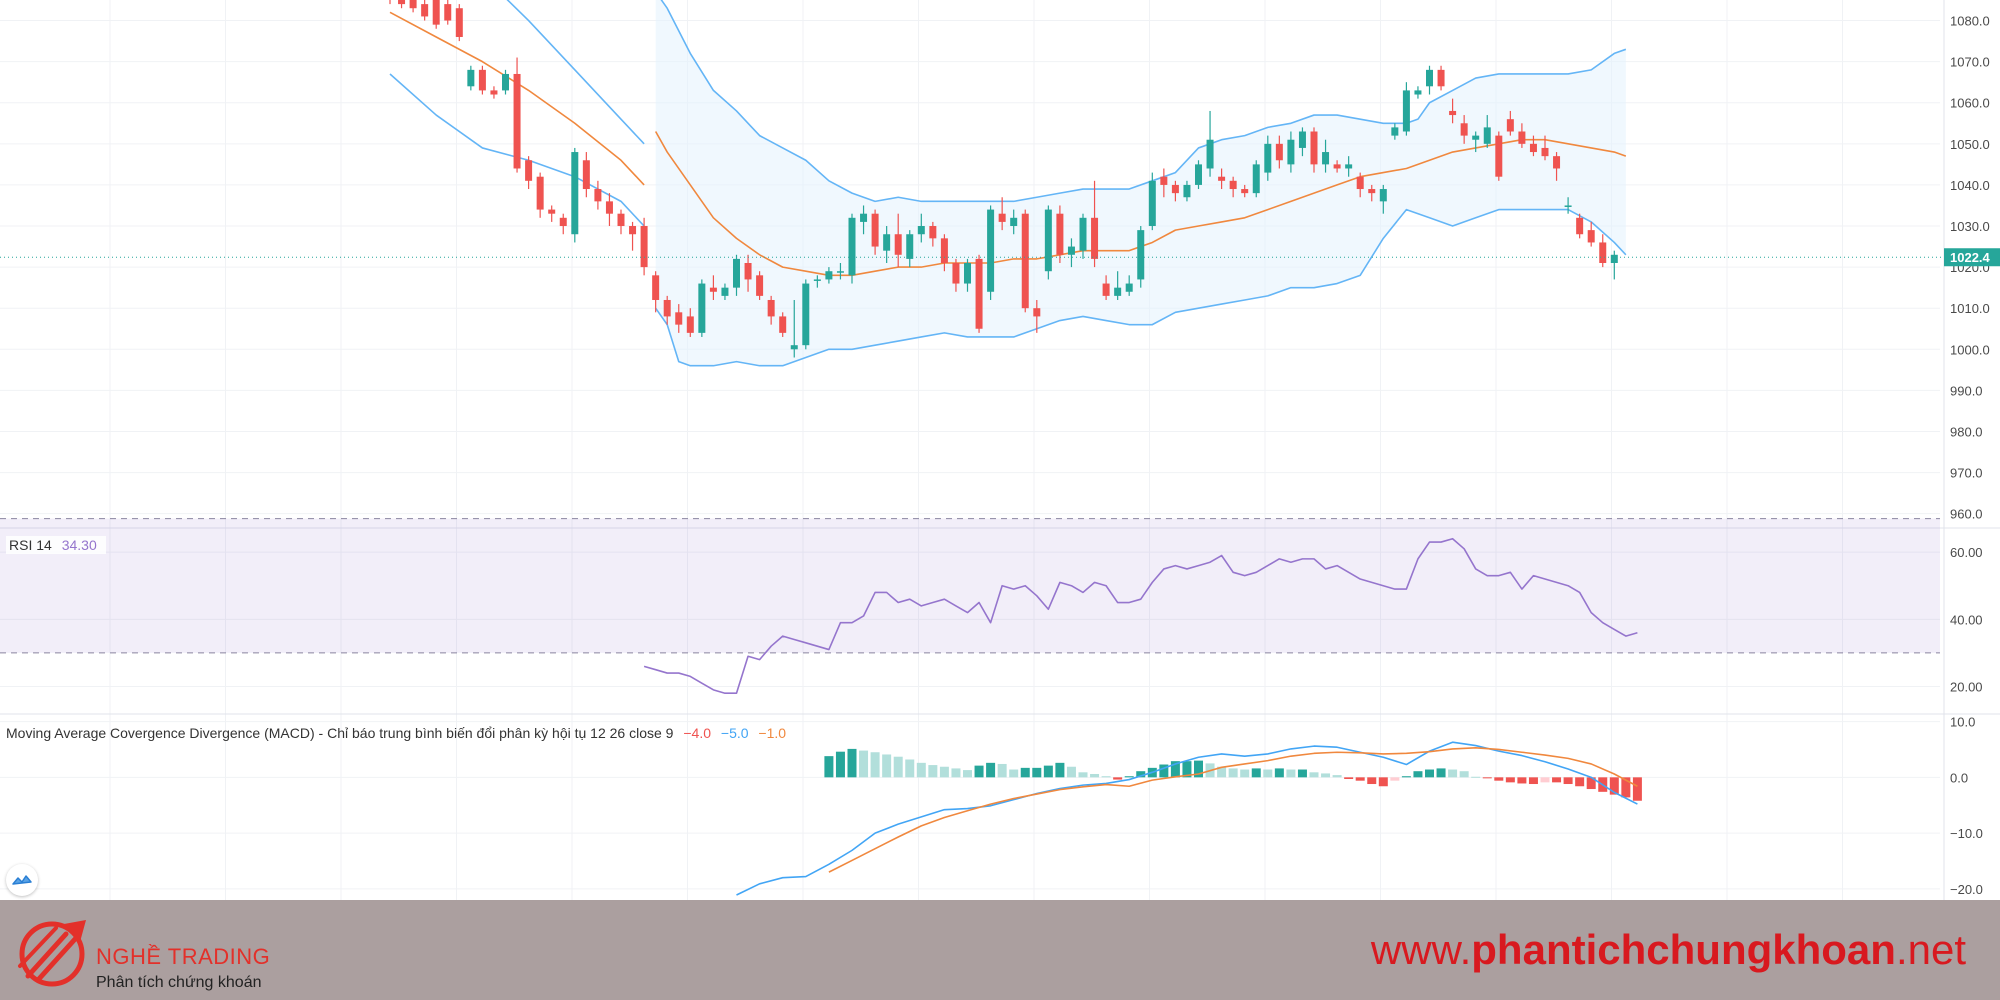 The image size is (2000, 1000). What do you see at coordinates (179, 982) in the screenshot?
I see `brand-tagline: Phân tích chứng khoán` at bounding box center [179, 982].